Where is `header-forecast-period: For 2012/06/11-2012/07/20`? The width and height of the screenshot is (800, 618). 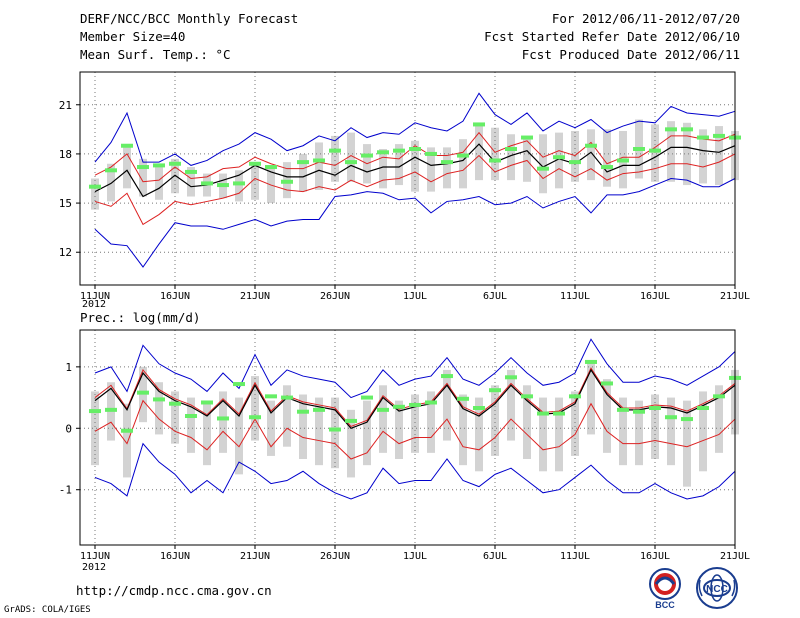
header-forecast-period: For 2012/06/11-2012/07/20 is located at coordinates (645, 18).